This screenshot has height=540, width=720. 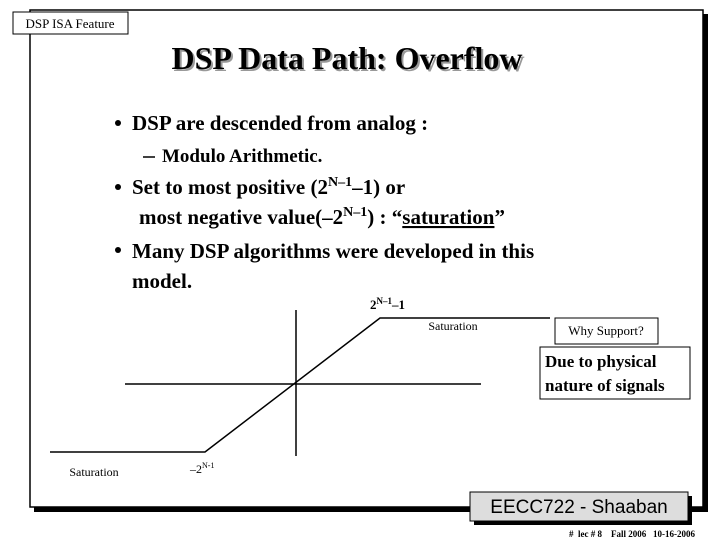 I want to click on text: –2, so click(x=195, y=469).